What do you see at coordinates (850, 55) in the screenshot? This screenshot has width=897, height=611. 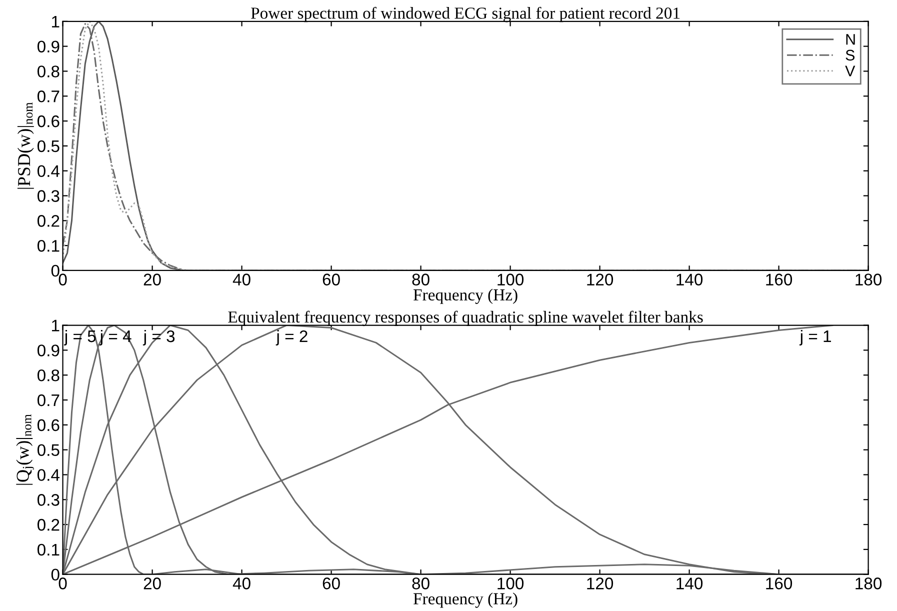 I see `legend-label: S` at bounding box center [850, 55].